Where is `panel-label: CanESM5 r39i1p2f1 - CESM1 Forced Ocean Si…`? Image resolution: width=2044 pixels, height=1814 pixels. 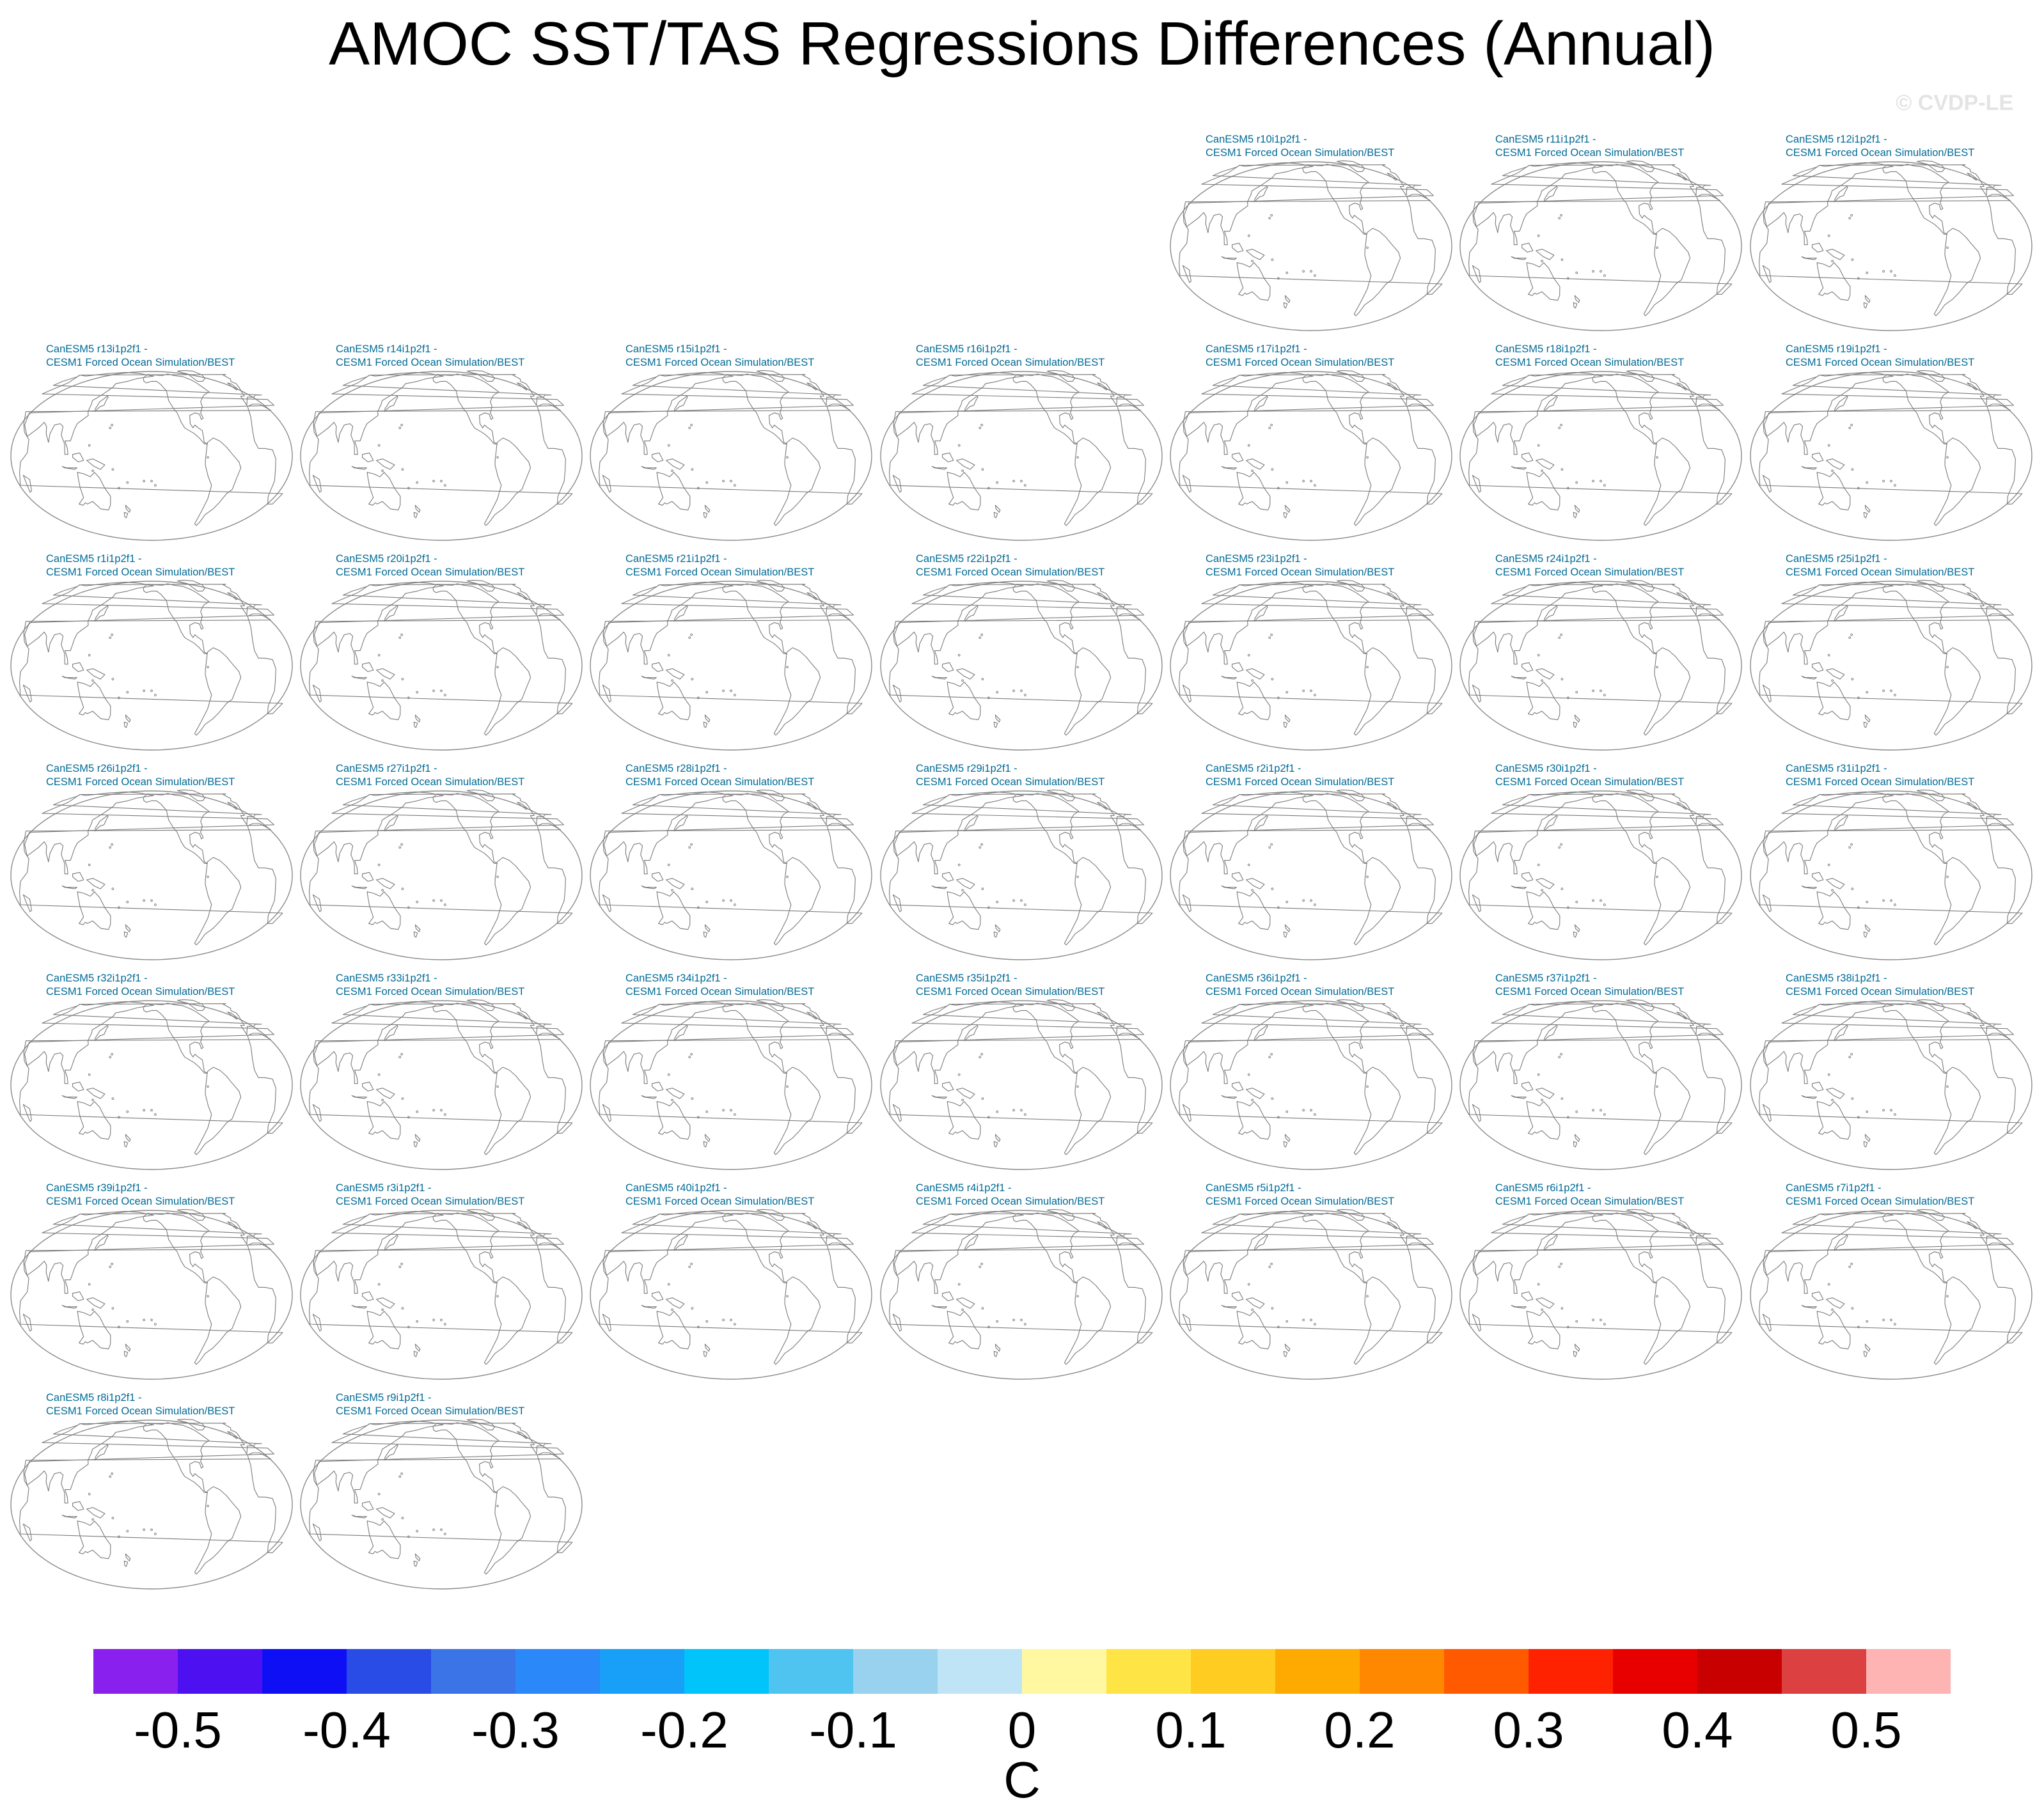 panel-label: CanESM5 r39i1p2f1 - CESM1 Forced Ocean Si… is located at coordinates (140, 1195).